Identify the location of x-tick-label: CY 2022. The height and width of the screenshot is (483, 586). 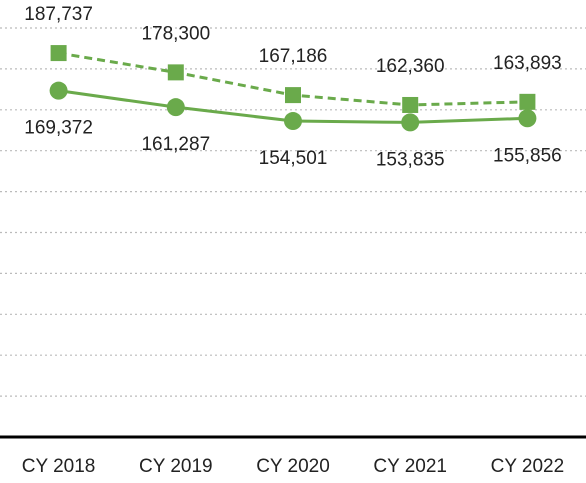
(528, 466).